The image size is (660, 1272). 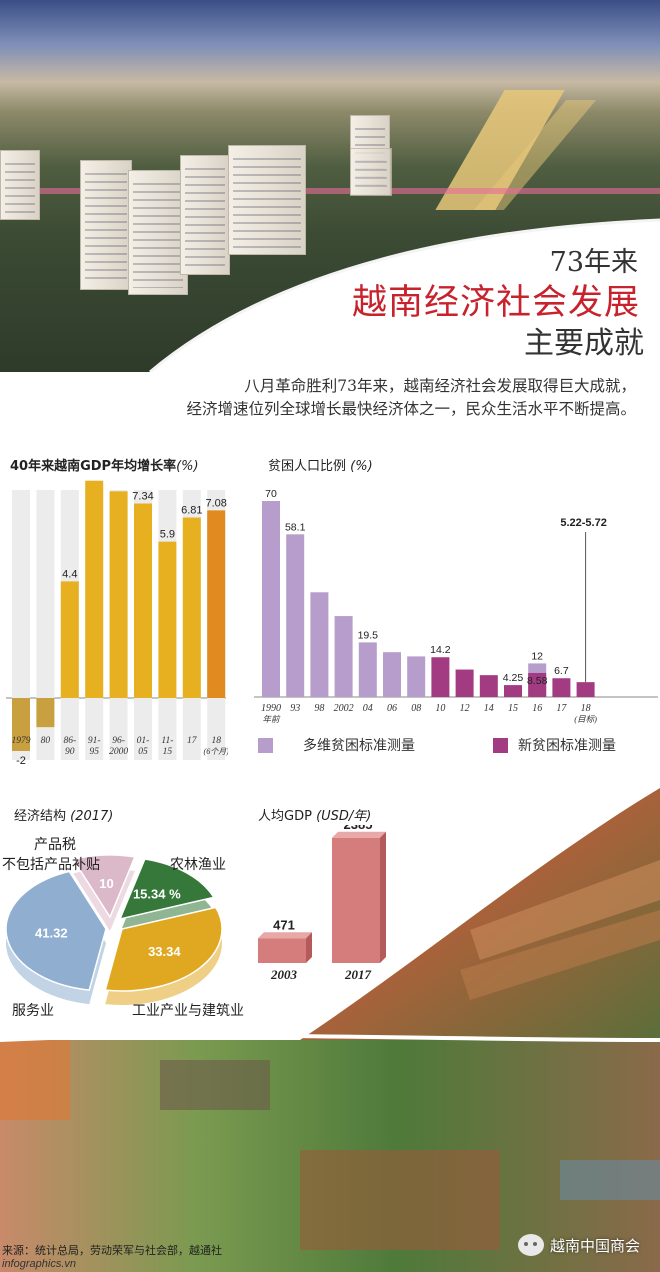 What do you see at coordinates (411, 409) in the screenshot?
I see `intro-line-2: 经济增速位列全球增长最快经济体之一，民众生活水平不断提高。` at bounding box center [411, 409].